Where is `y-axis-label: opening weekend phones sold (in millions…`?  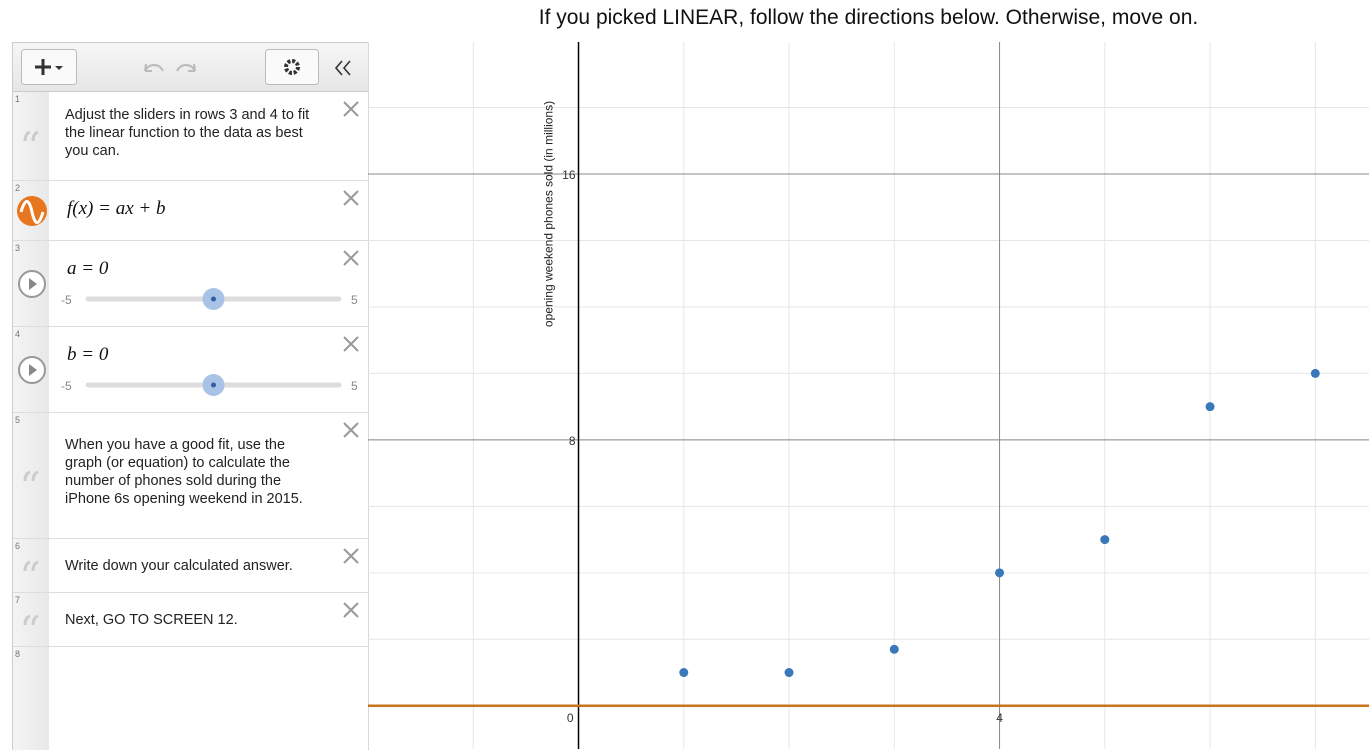 y-axis-label: opening weekend phones sold (in millions… is located at coordinates (549, 214).